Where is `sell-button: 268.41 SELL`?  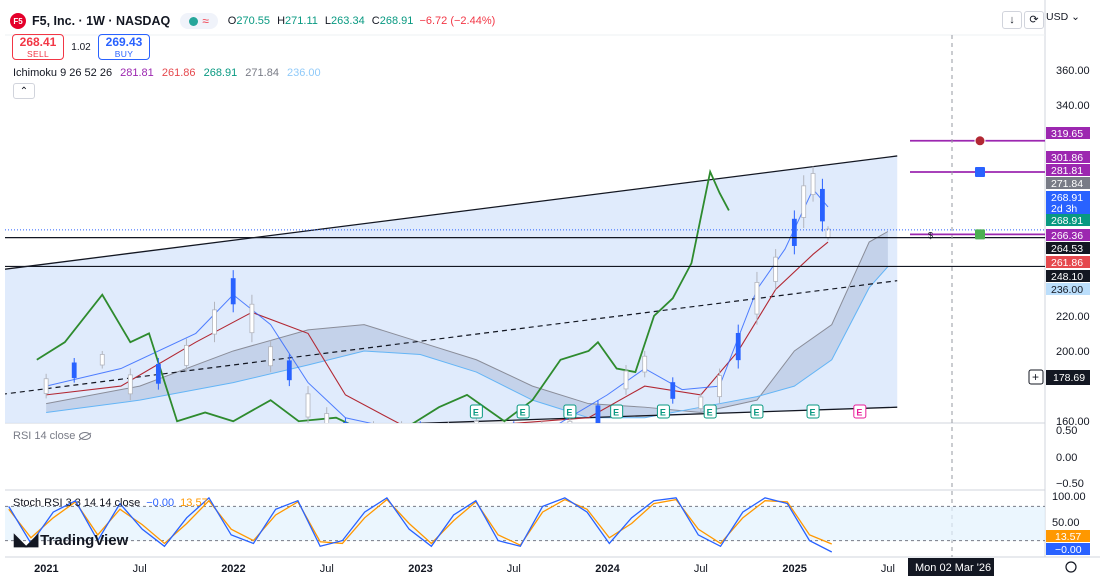 sell-button: 268.41 SELL is located at coordinates (38, 47).